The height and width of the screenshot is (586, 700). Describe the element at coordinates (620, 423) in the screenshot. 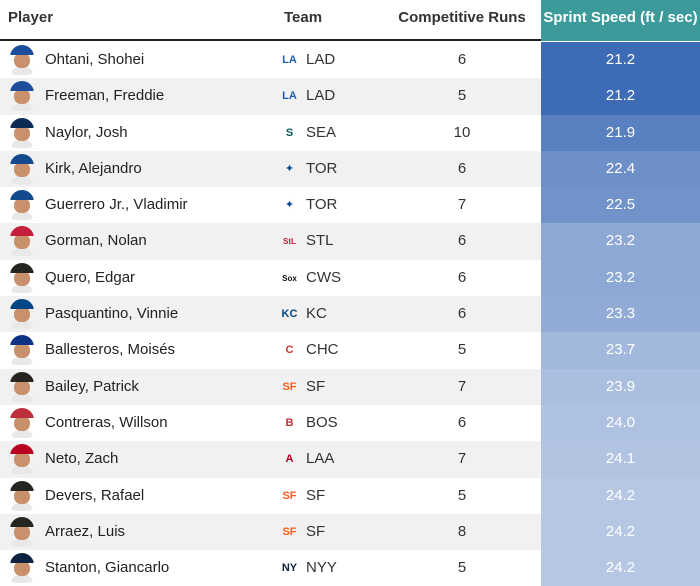

I see `sprint-speed-value: 24.0` at that location.